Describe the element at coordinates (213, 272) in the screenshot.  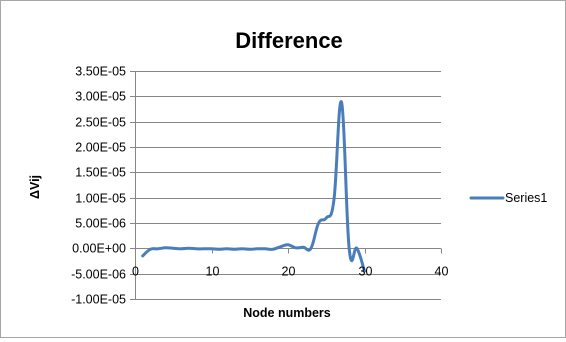
I see `x-tick-label-1: 10` at that location.